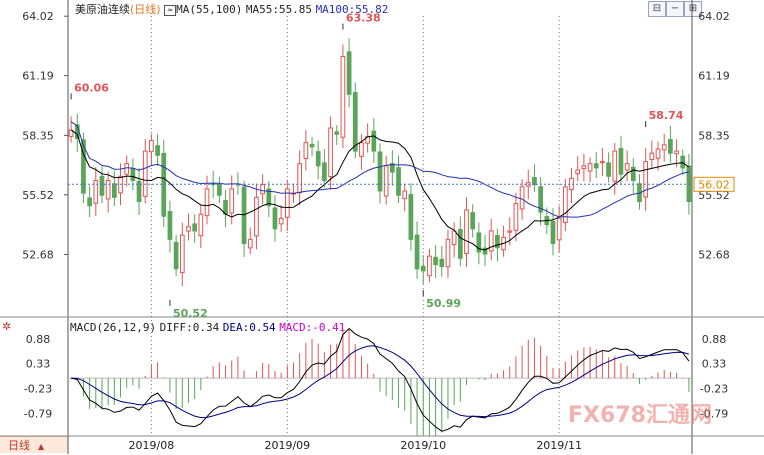 Image resolution: width=764 pixels, height=455 pixels. What do you see at coordinates (640, 415) in the screenshot?
I see `watermark-logo: FX678汇通网` at bounding box center [640, 415].